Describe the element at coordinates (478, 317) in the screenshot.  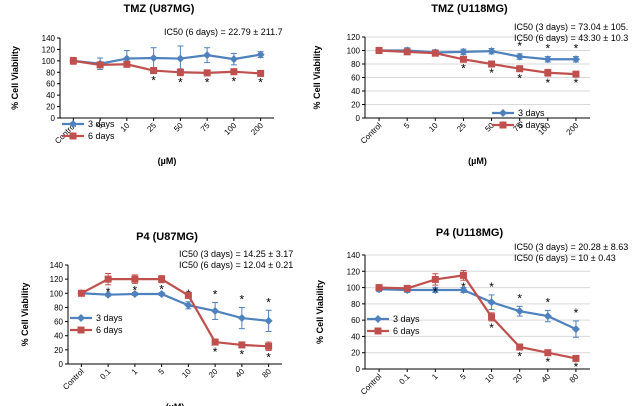
I see `series-line` at that location.